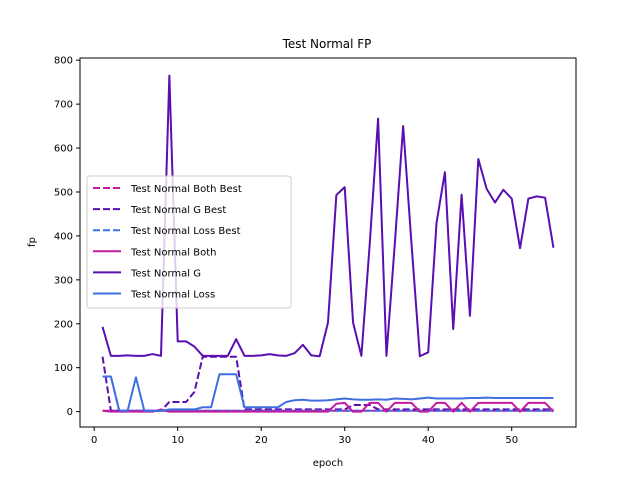 The height and width of the screenshot is (480, 640). What do you see at coordinates (185, 231) in the screenshot?
I see `legend-label: Test Normal Loss Best` at bounding box center [185, 231].